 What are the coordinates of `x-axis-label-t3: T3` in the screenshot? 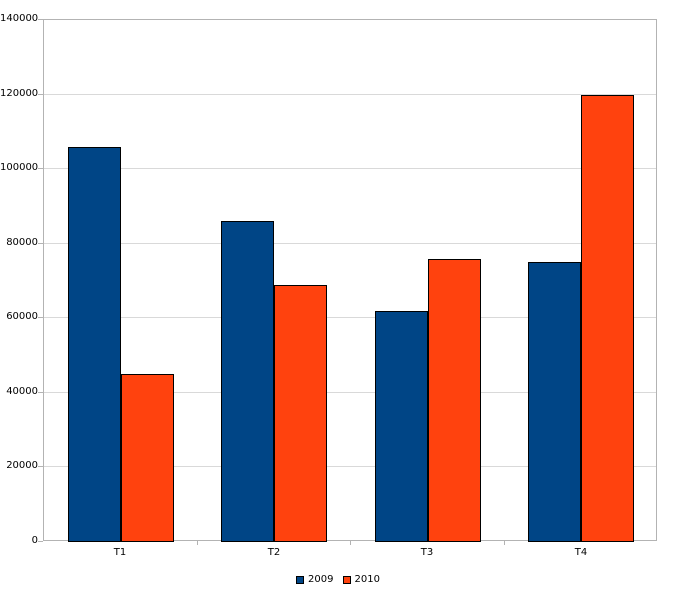 It's located at (427, 552).